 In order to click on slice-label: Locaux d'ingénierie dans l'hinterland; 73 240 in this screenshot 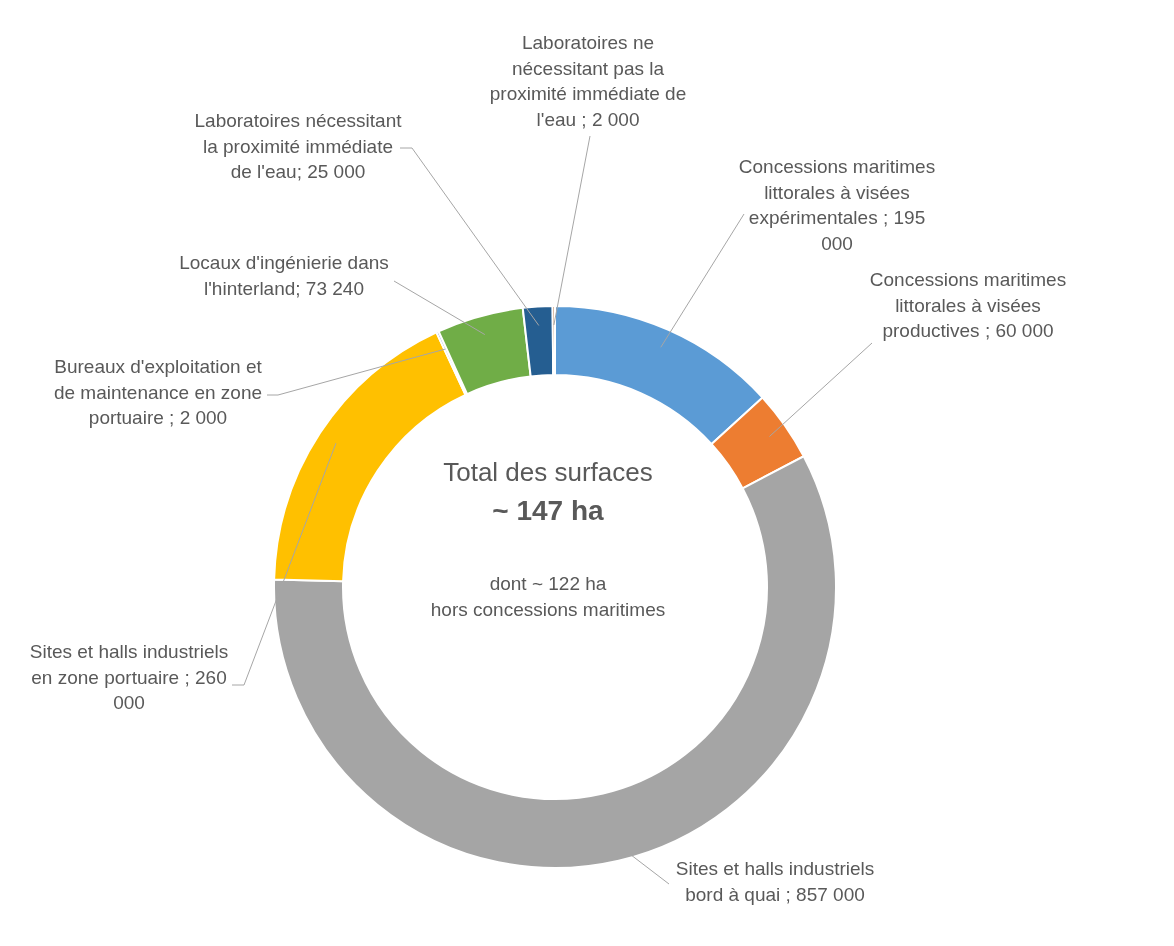, I will do `click(284, 275)`.